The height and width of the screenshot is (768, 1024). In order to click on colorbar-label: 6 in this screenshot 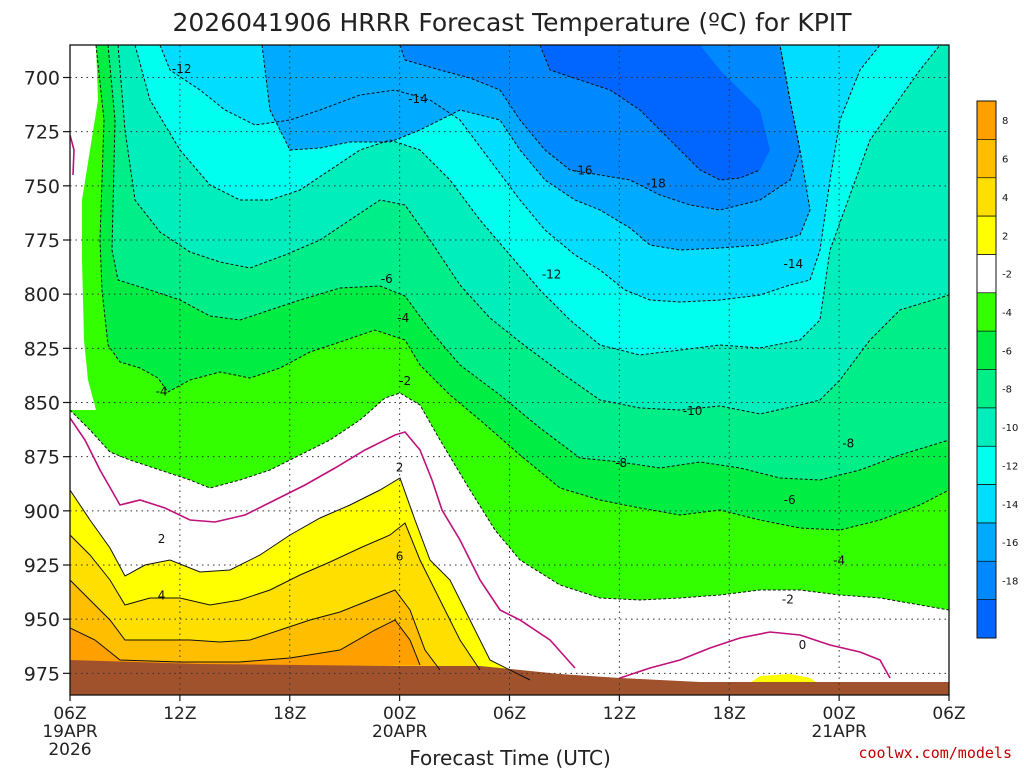, I will do `click(1005, 160)`.